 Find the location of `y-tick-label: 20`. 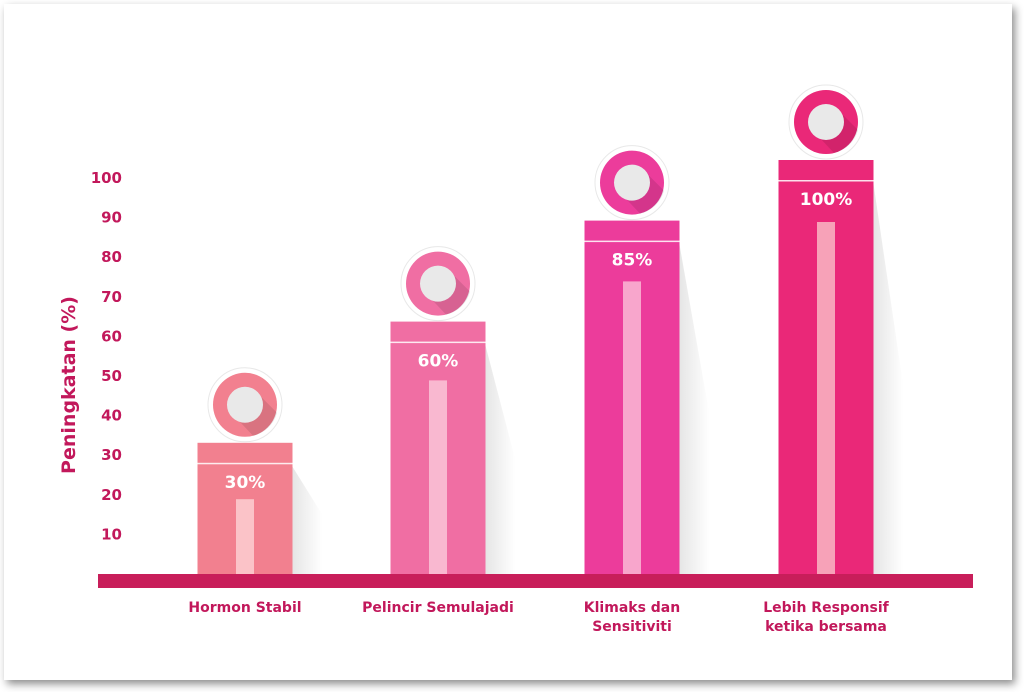

y-tick-label: 20 is located at coordinates (111, 495).